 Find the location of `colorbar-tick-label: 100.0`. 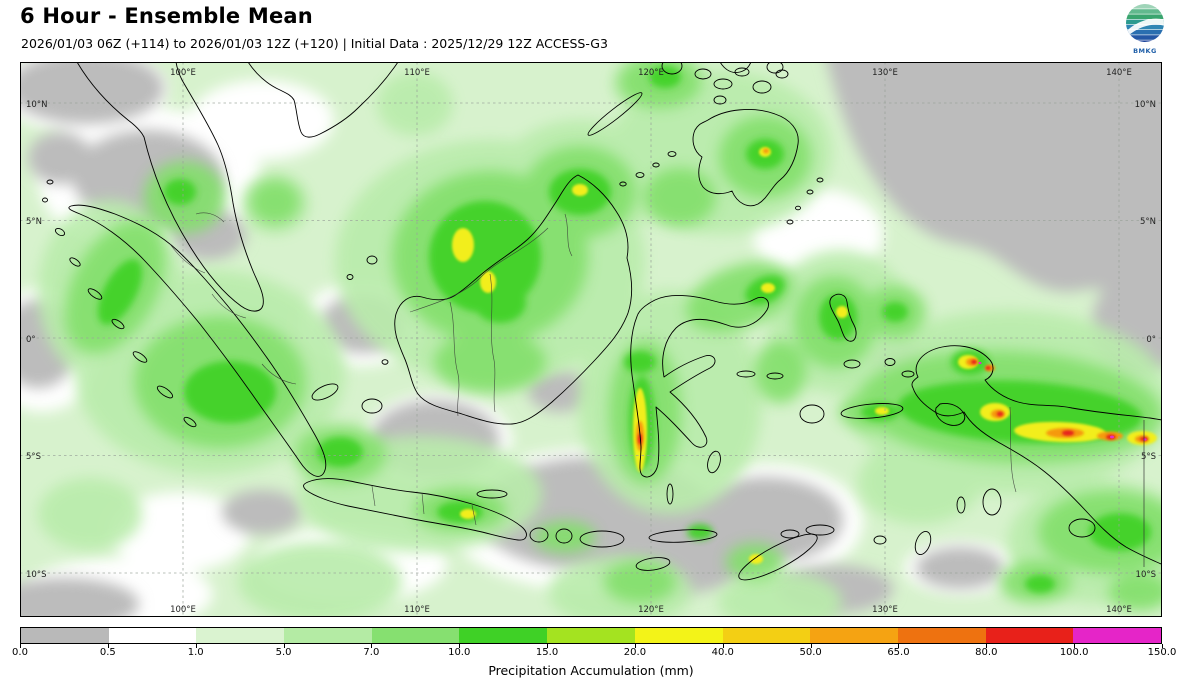

colorbar-tick-label: 100.0 is located at coordinates (1074, 652).